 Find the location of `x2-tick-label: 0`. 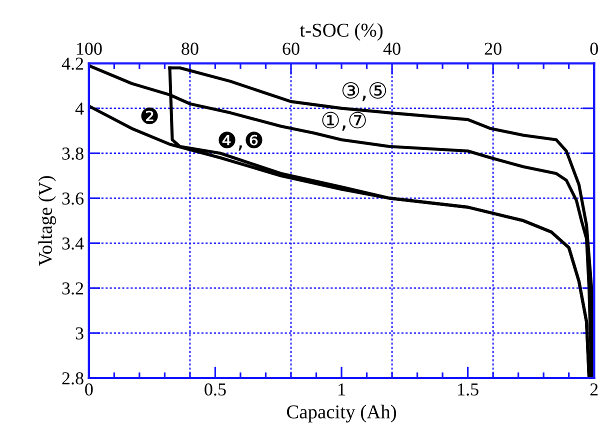

x2-tick-label: 0 is located at coordinates (594, 48).